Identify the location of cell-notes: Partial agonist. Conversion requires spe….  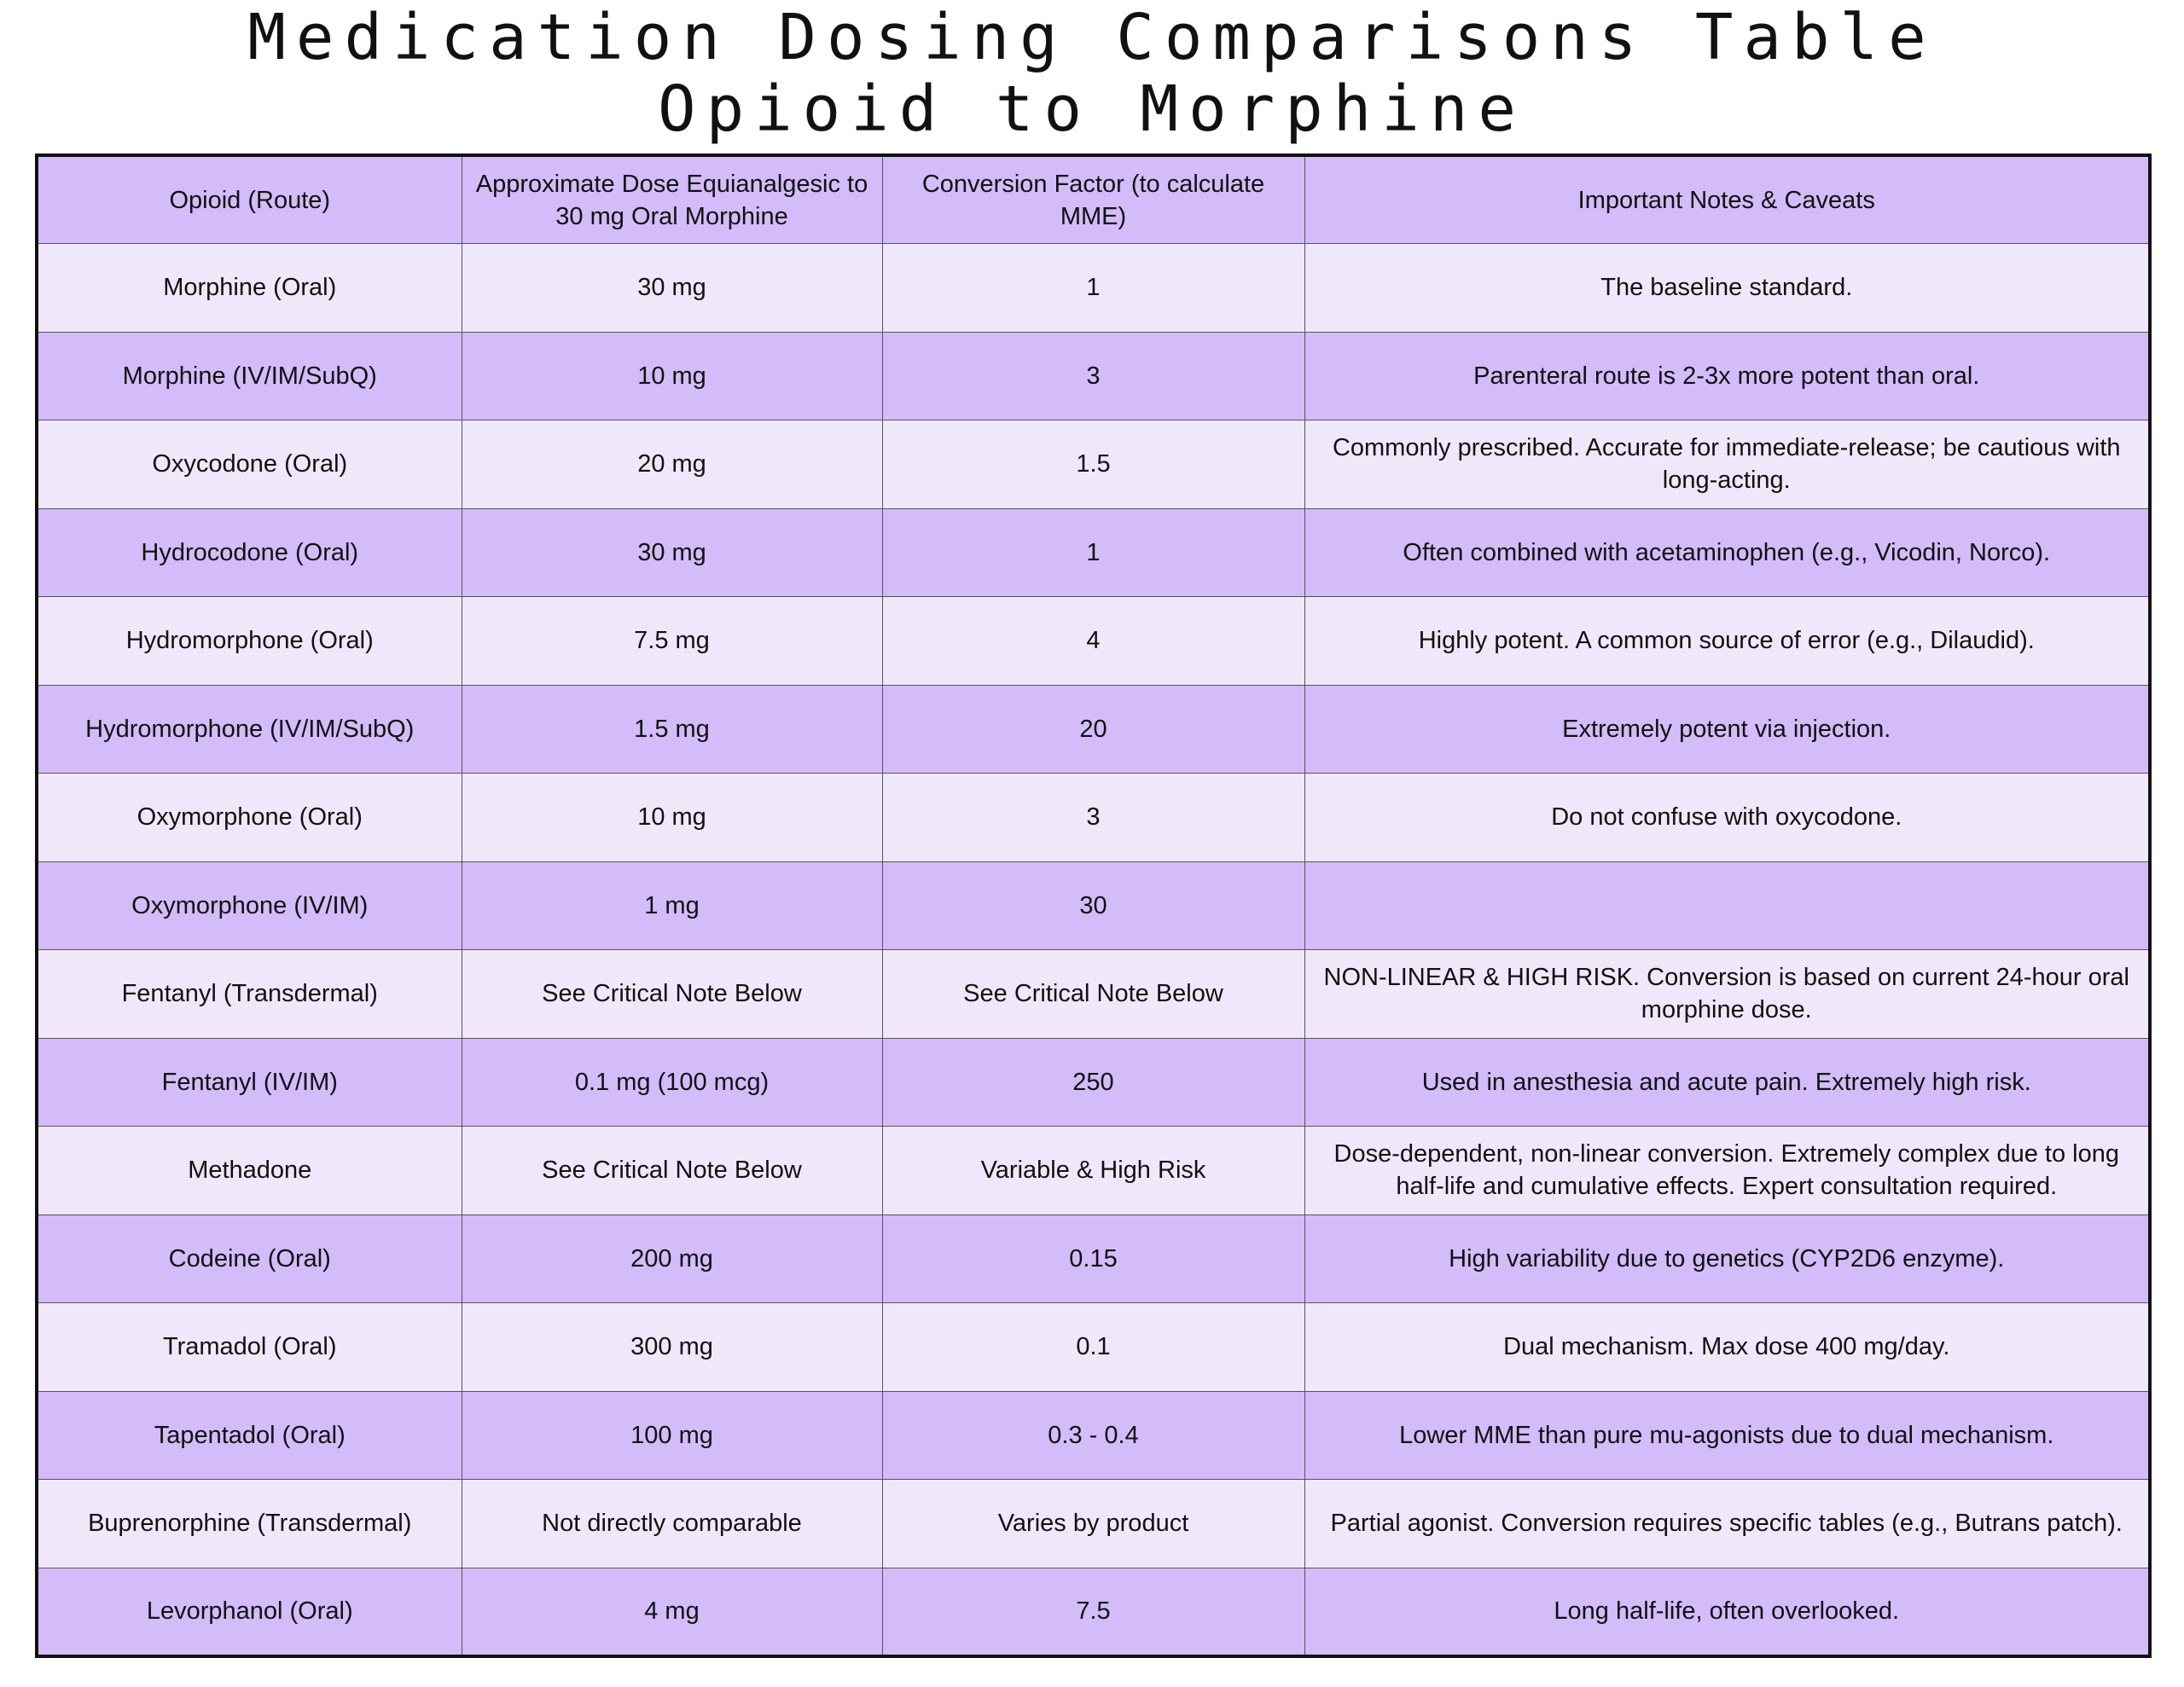
(1728, 1523).